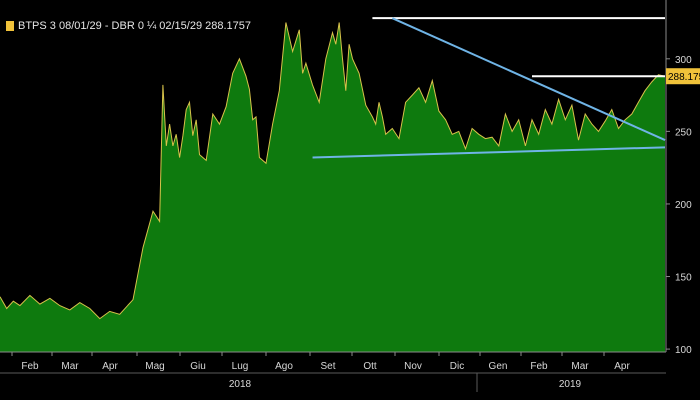 The height and width of the screenshot is (400, 700). What do you see at coordinates (413, 366) in the screenshot?
I see `x-tick-label: Nov` at bounding box center [413, 366].